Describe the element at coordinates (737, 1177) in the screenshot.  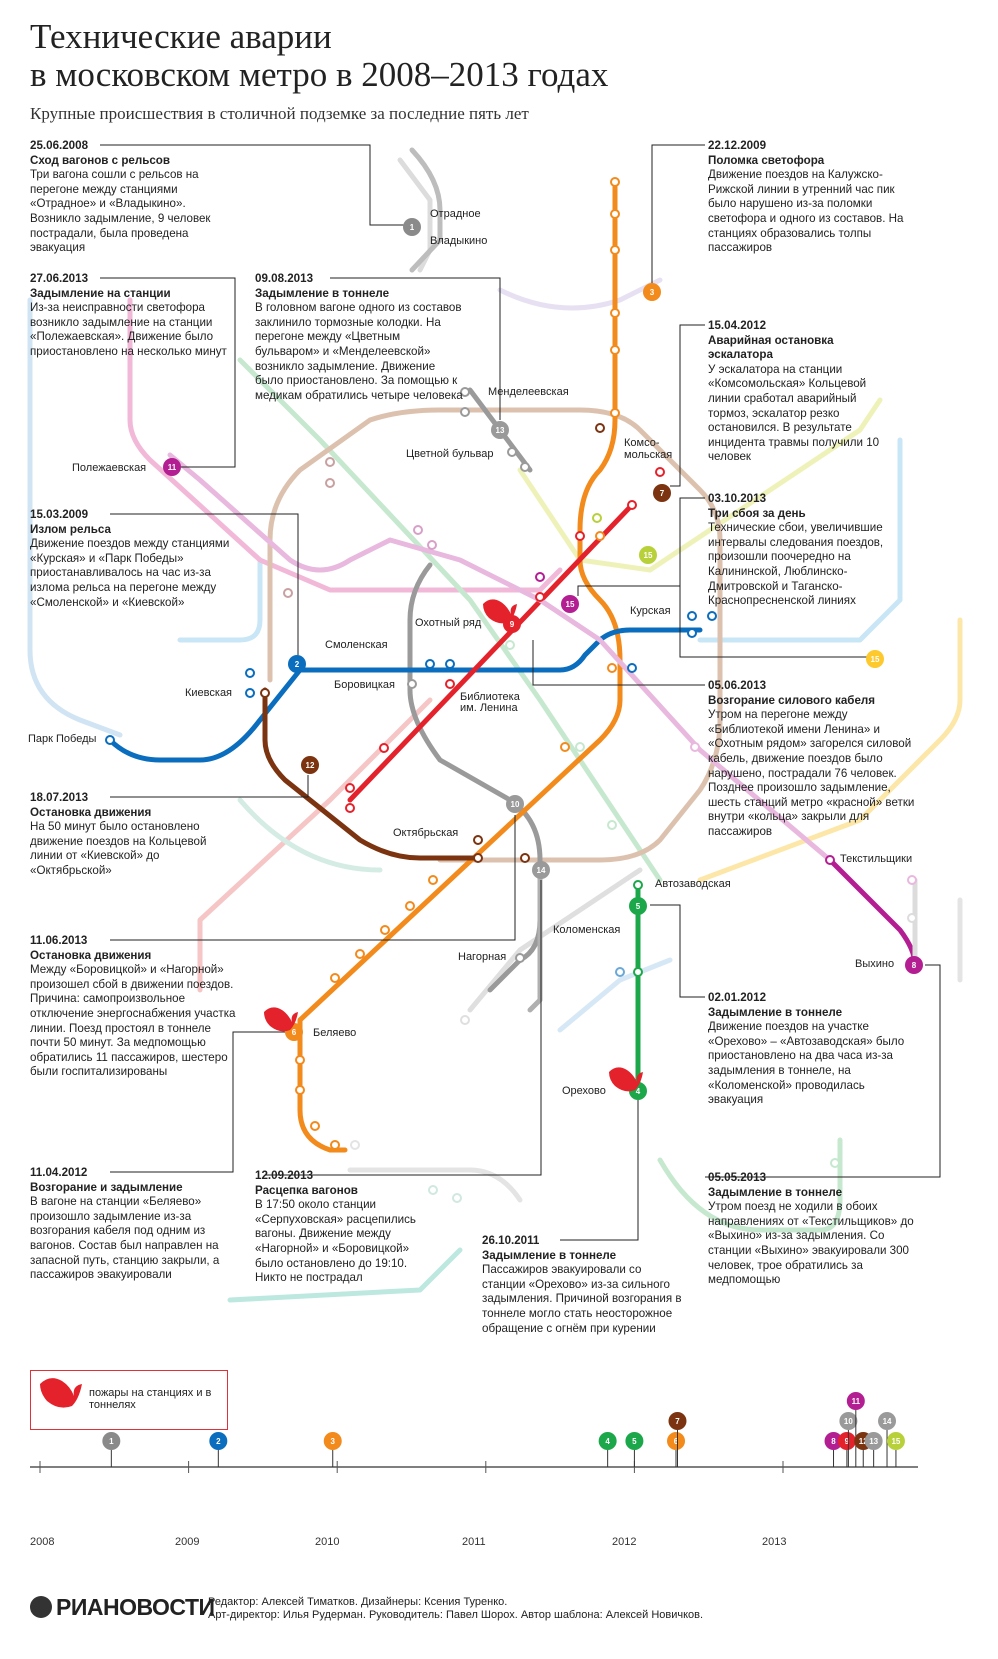
I see `incident-date: 05.05.2013` at that location.